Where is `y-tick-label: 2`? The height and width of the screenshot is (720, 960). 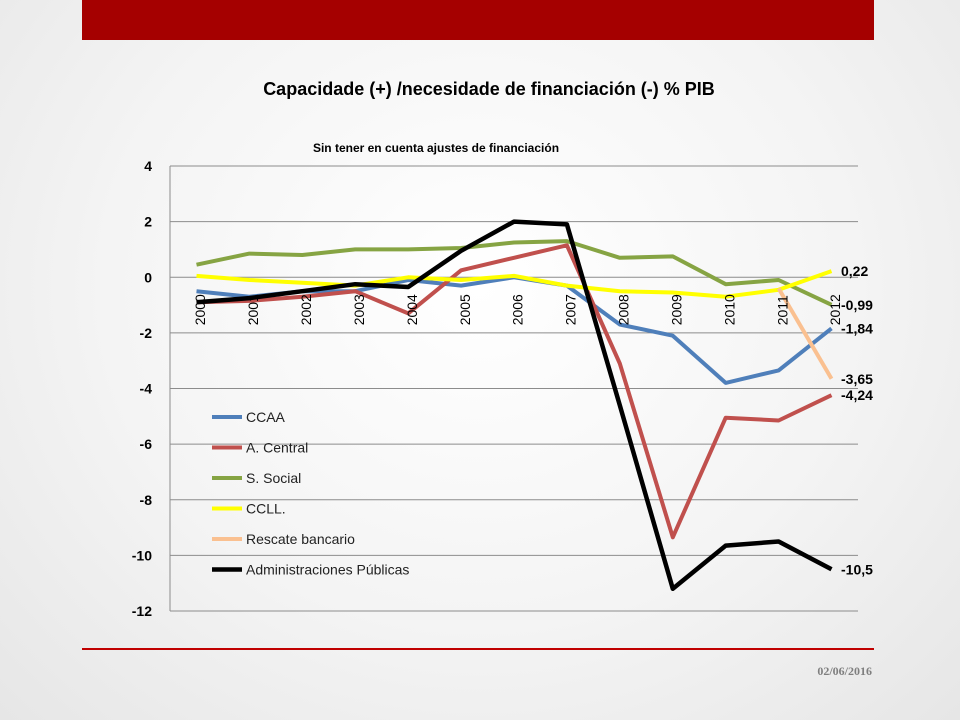 y-tick-label: 2 is located at coordinates (148, 222).